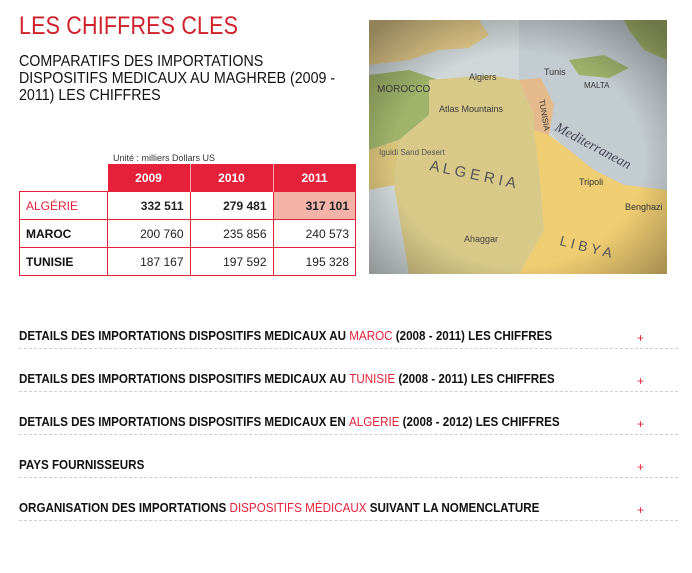 This screenshot has width=692, height=573. Describe the element at coordinates (149, 233) in the screenshot. I see `table-cell: 200 760` at that location.